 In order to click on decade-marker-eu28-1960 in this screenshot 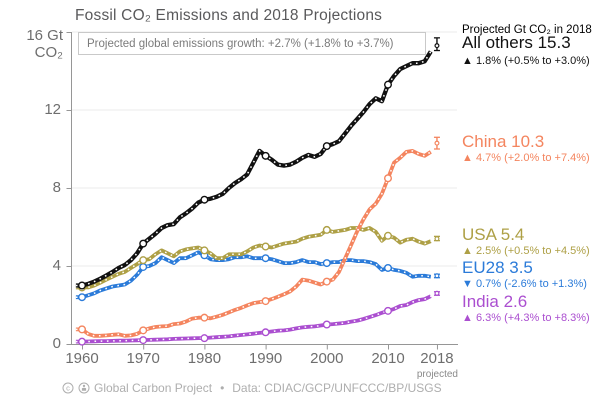, I will do `click(81, 297)`.